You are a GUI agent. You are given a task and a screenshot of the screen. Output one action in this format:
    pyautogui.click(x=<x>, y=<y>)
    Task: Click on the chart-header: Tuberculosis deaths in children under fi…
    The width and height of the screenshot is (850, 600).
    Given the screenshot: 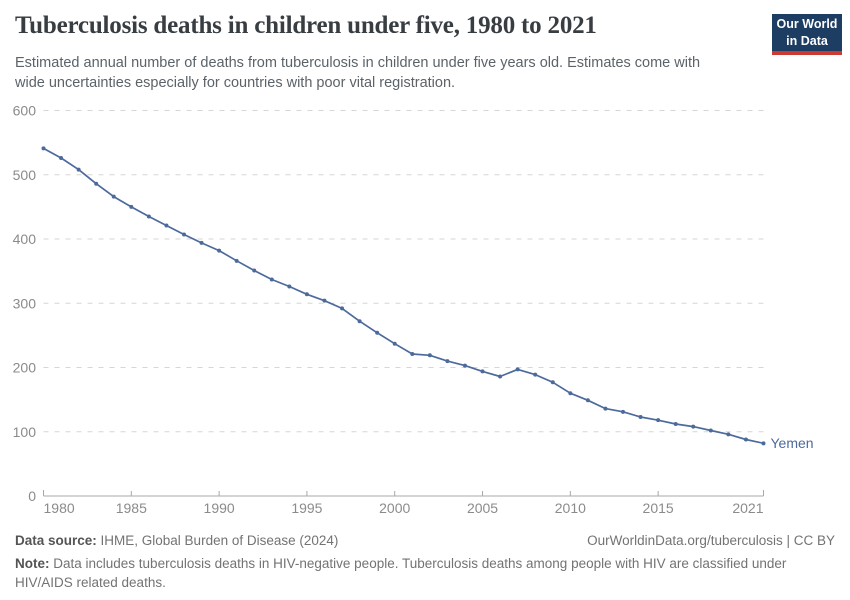 What is the action you would take?
    pyautogui.click(x=428, y=33)
    